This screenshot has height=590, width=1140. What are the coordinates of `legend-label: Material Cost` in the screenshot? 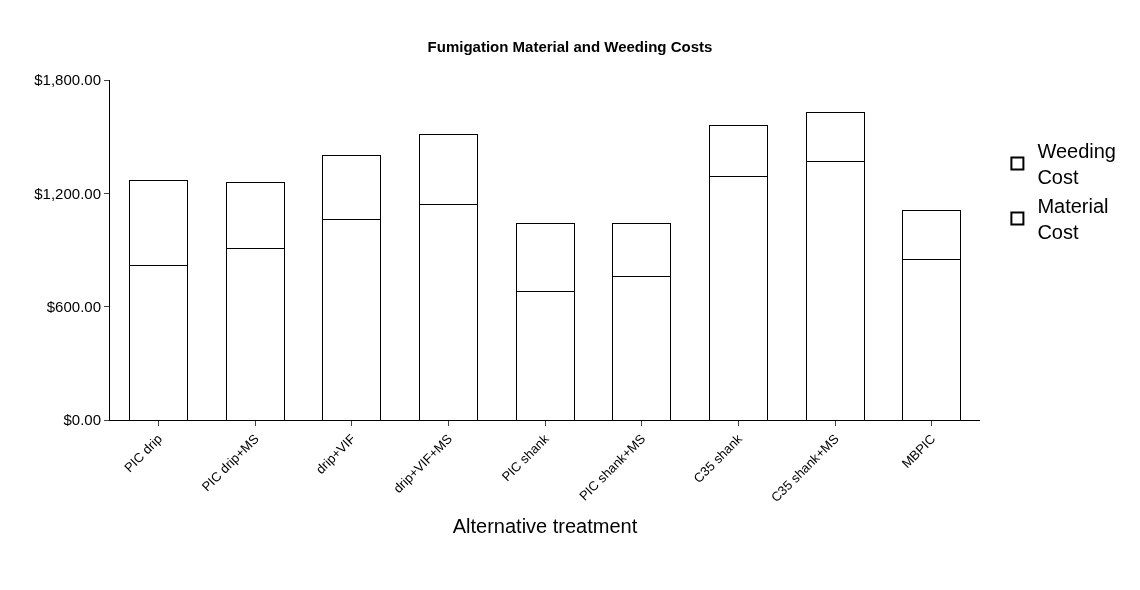 It's located at (1073, 219).